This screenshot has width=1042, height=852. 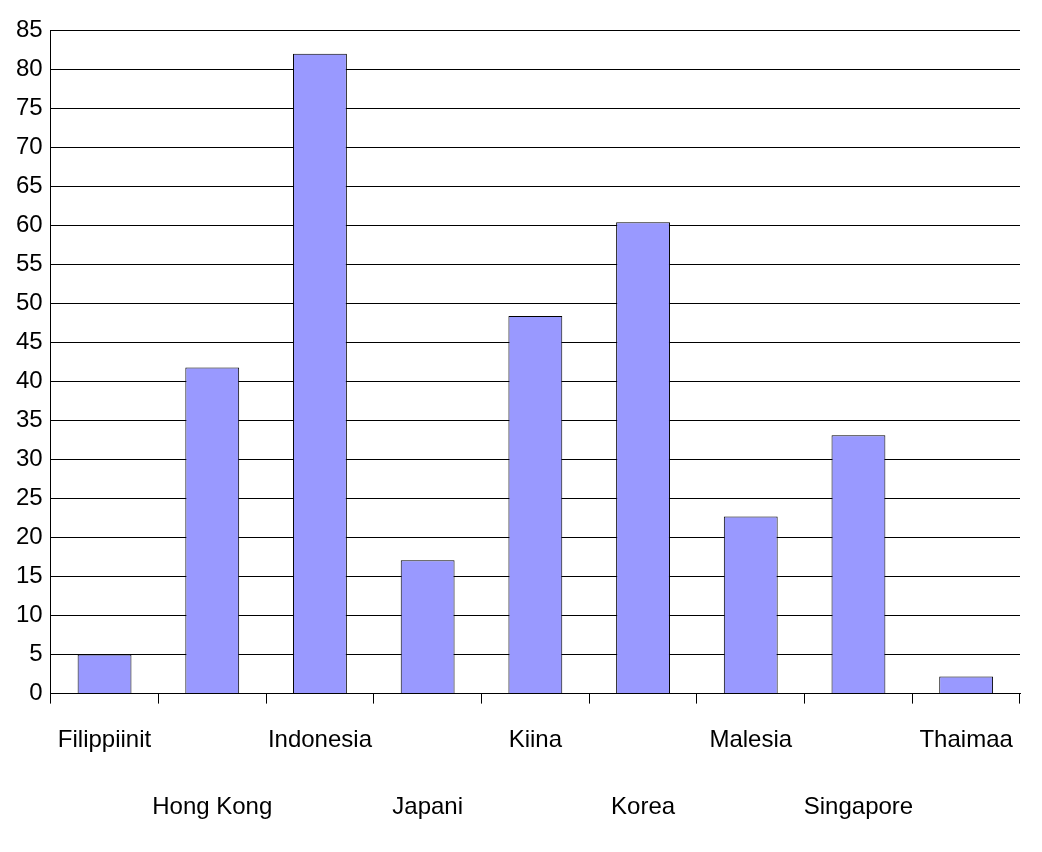 I want to click on y-tick-label: 15, so click(x=29, y=575).